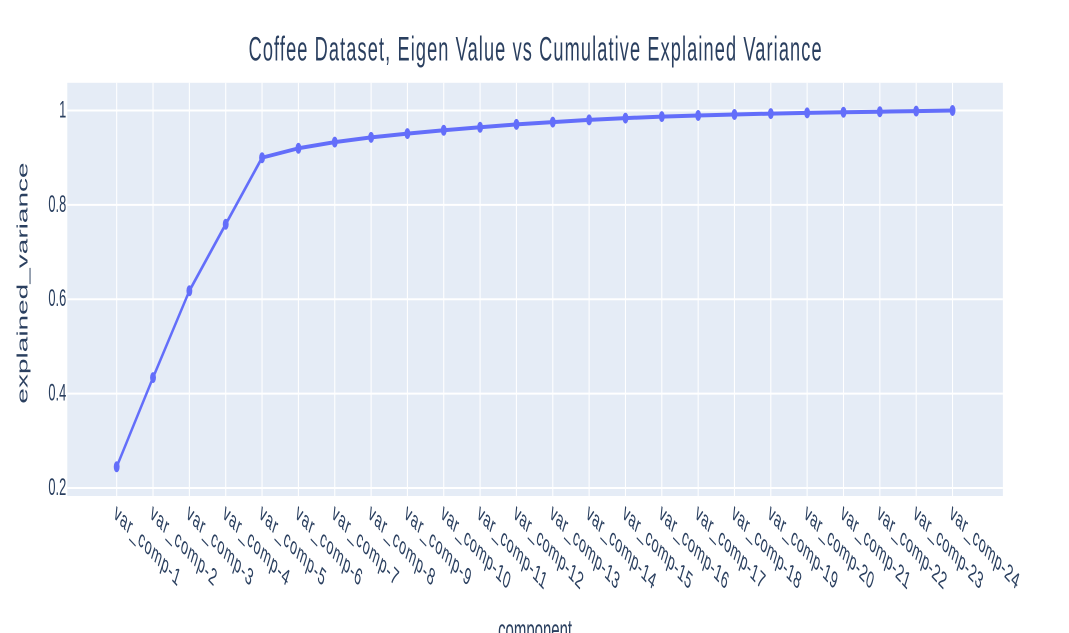 The height and width of the screenshot is (633, 1069). What do you see at coordinates (57, 205) in the screenshot?
I see `svg-text: 0.8` at bounding box center [57, 205].